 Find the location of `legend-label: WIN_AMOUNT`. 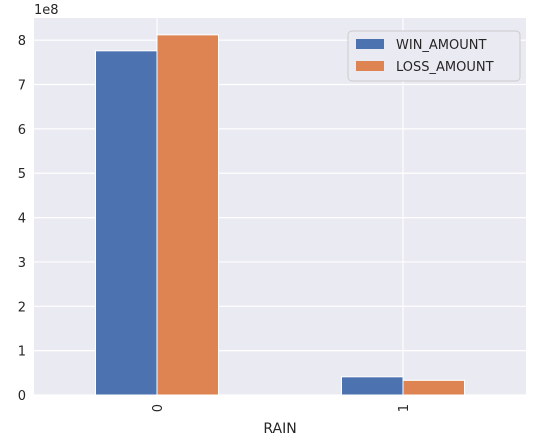

legend-label: WIN_AMOUNT is located at coordinates (441, 45).